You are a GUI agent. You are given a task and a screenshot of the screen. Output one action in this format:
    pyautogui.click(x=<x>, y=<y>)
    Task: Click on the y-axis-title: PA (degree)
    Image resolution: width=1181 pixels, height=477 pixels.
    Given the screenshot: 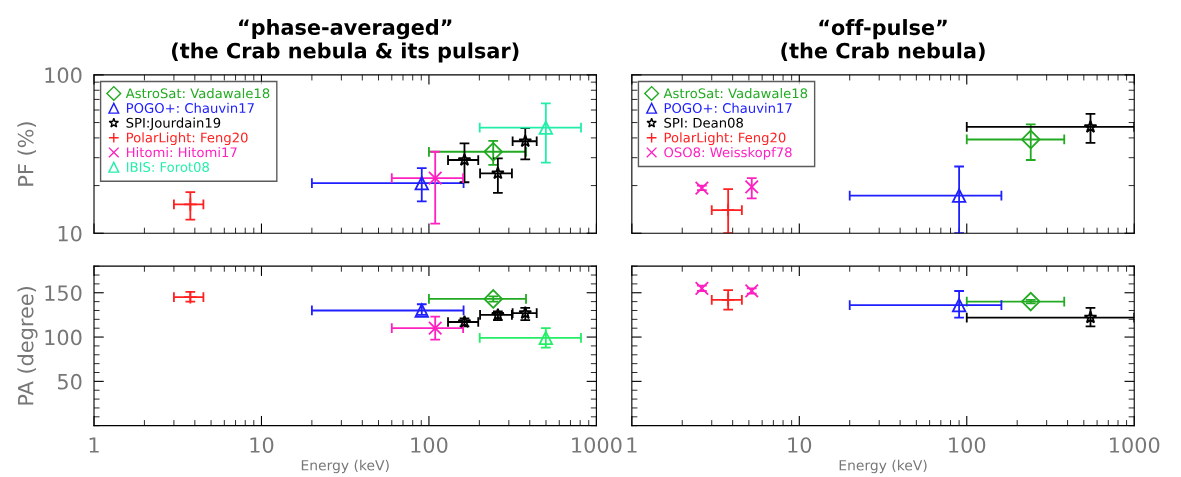 What is the action you would take?
    pyautogui.click(x=27, y=346)
    